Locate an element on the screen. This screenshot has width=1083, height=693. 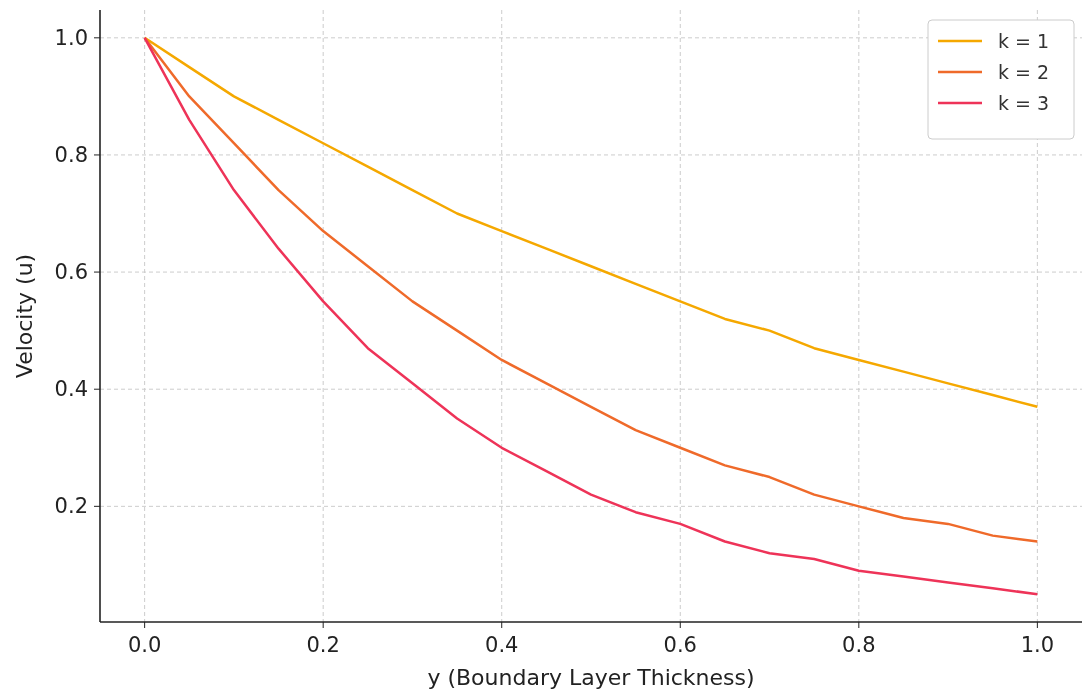
y-axis-title: Velocity (u) is located at coordinates (24, 316).